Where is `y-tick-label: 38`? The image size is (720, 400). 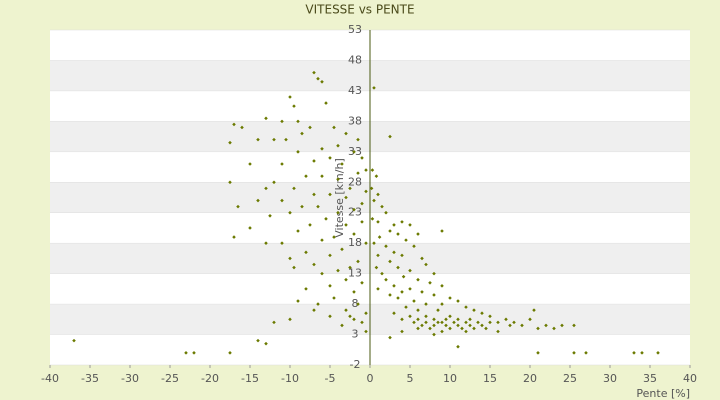
y-tick-label: 38 is located at coordinates (355, 120).